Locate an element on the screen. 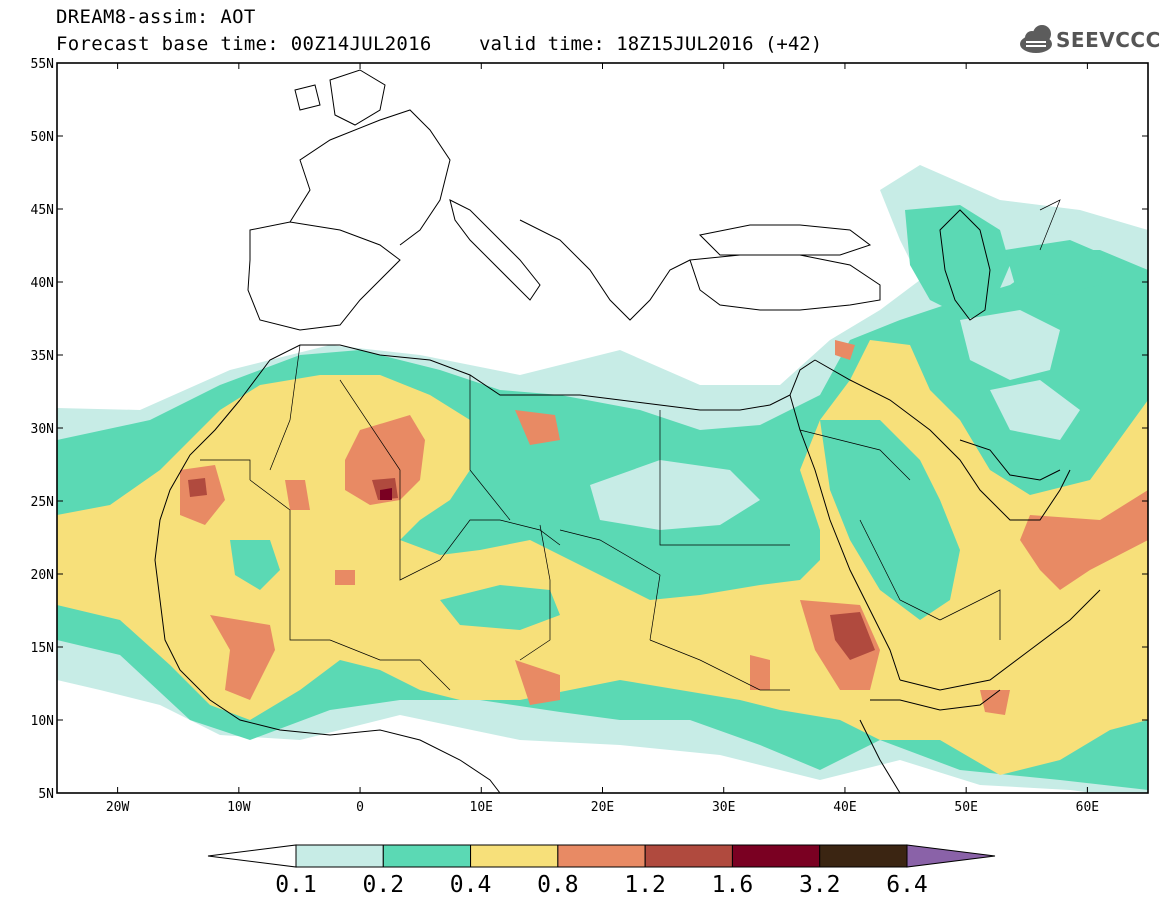 The image size is (1165, 905). lon-label: 20W is located at coordinates (118, 807).